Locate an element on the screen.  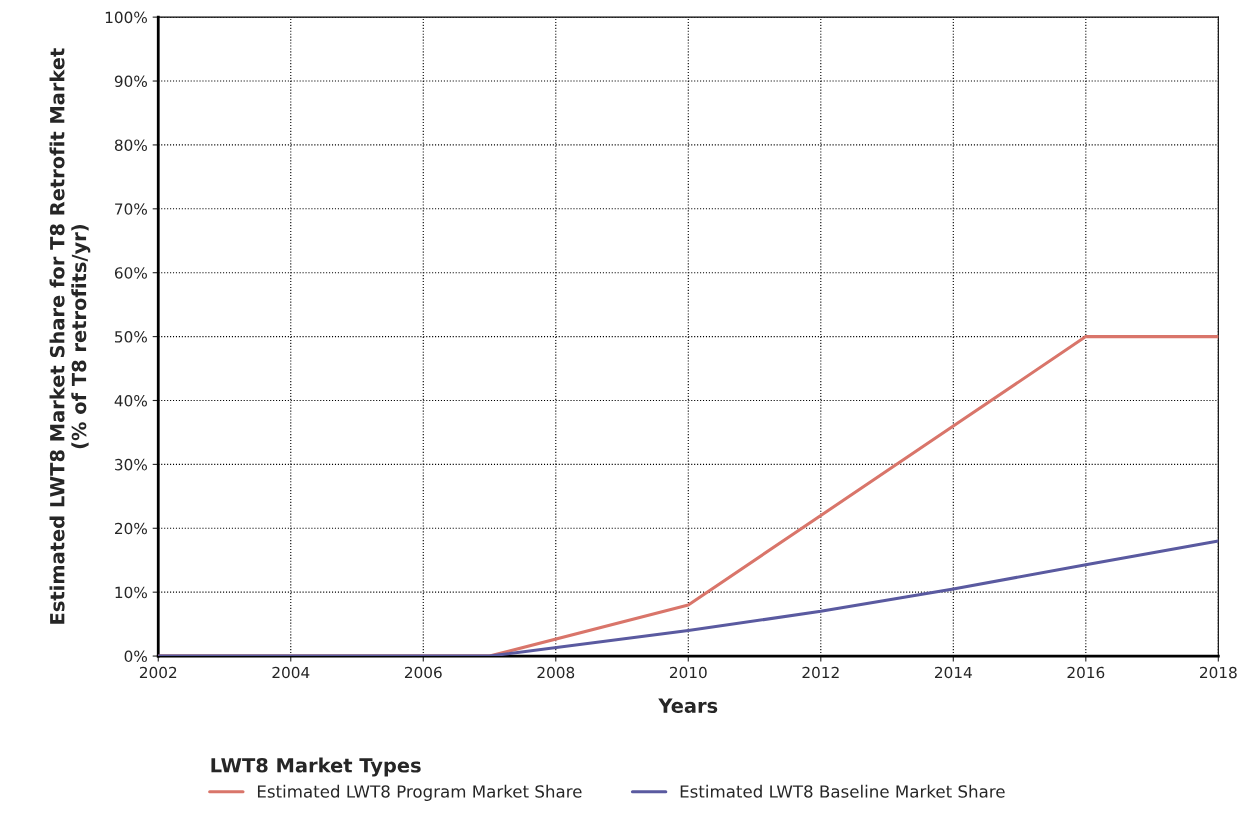
x-tick-label: 2010 is located at coordinates (688, 672).